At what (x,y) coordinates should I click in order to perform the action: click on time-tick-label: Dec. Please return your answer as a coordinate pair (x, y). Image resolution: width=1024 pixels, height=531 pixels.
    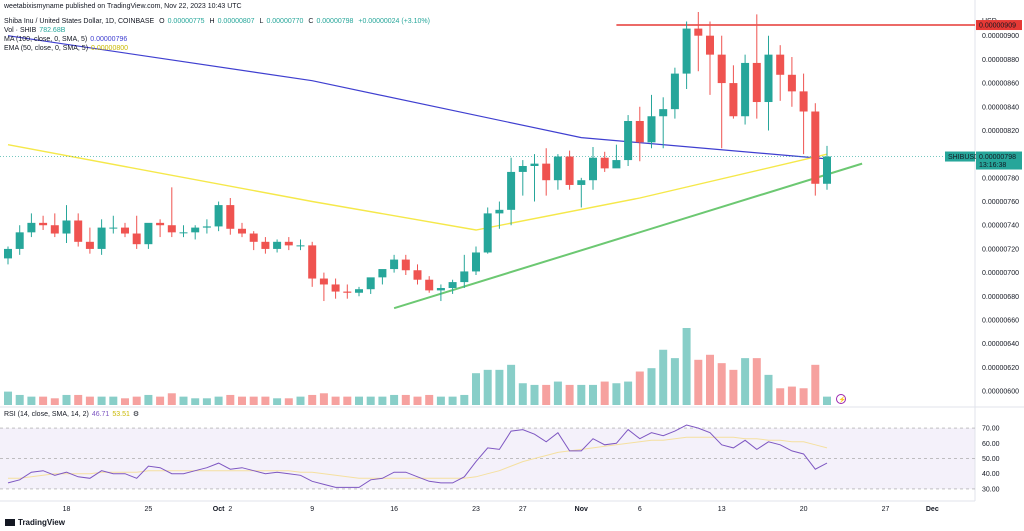
    Looking at the image, I should click on (932, 509).